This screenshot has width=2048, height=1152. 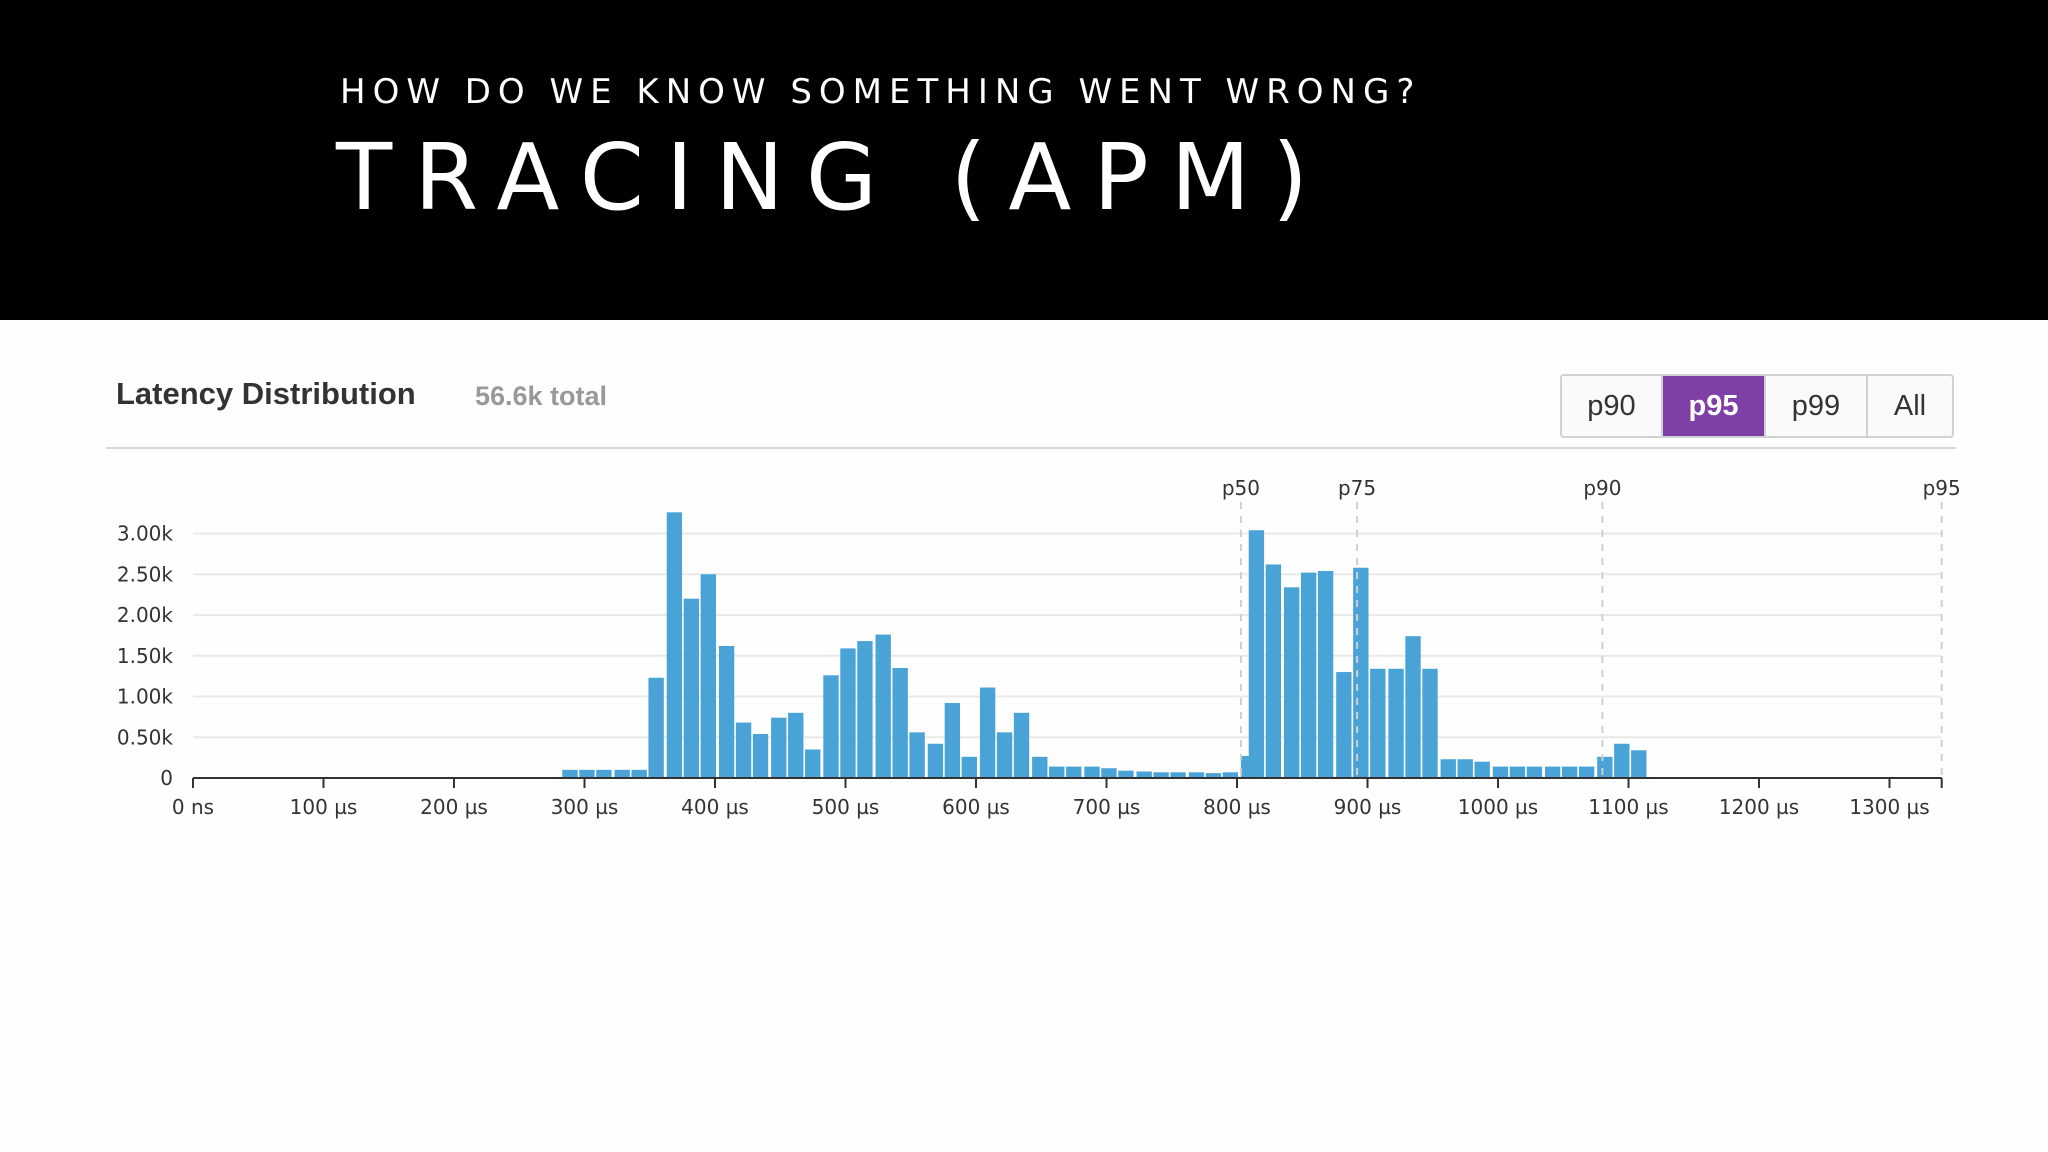 I want to click on x-tick-label: 200 µs, so click(x=454, y=807).